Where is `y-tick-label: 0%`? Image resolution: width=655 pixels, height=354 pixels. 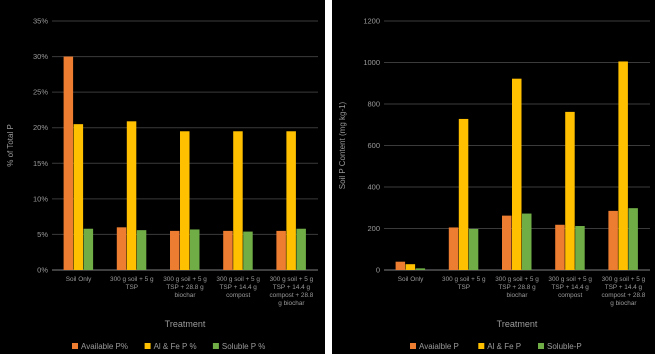
y-tick-label: 0% is located at coordinates (42, 270).